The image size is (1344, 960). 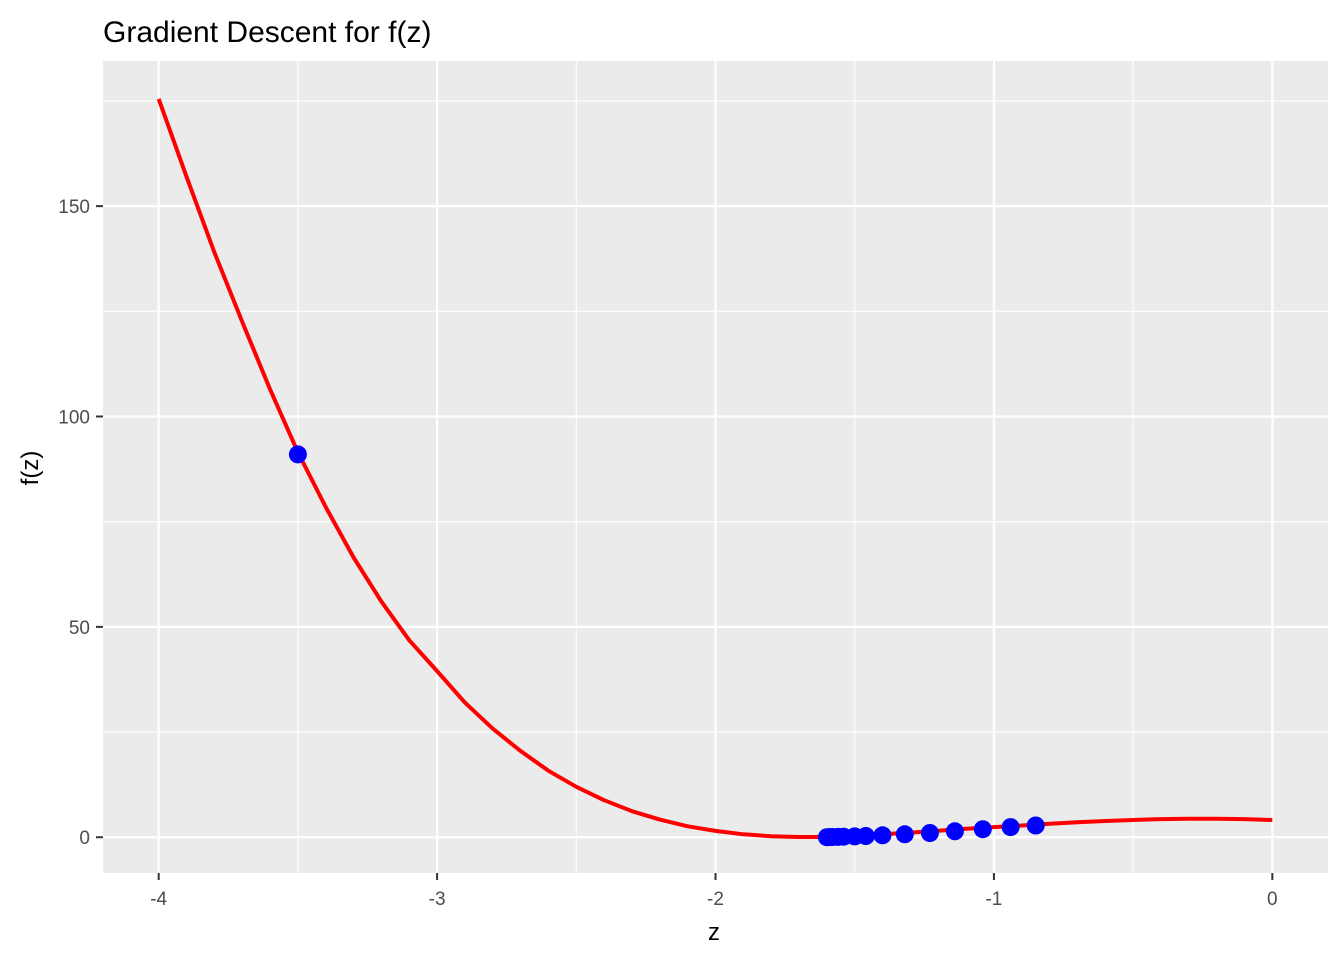 I want to click on x-tick-label: -2, so click(x=715, y=899).